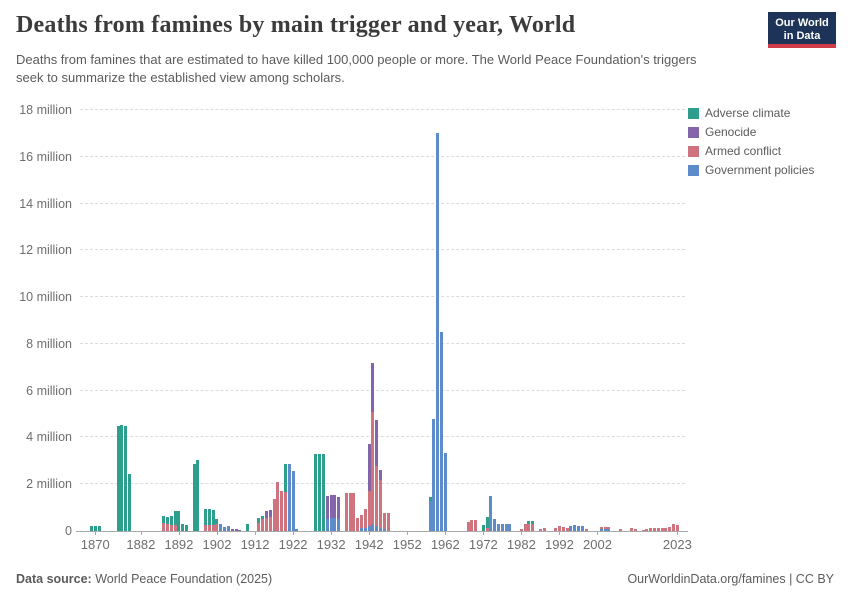 The width and height of the screenshot is (850, 600). I want to click on legend-item-conflict: Armed conflict, so click(751, 151).